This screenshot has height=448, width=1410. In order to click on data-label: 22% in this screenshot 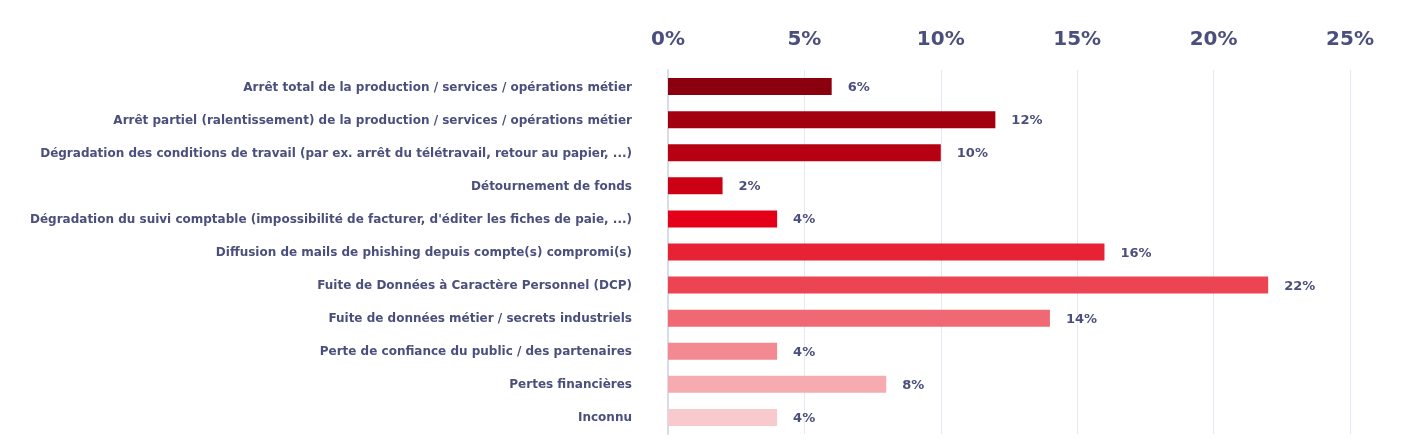, I will do `click(1300, 285)`.